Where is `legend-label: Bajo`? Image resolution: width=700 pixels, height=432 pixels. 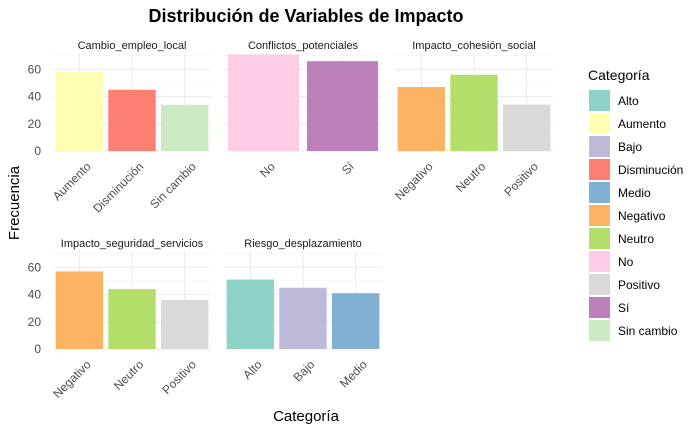
legend-label: Bajo is located at coordinates (630, 147).